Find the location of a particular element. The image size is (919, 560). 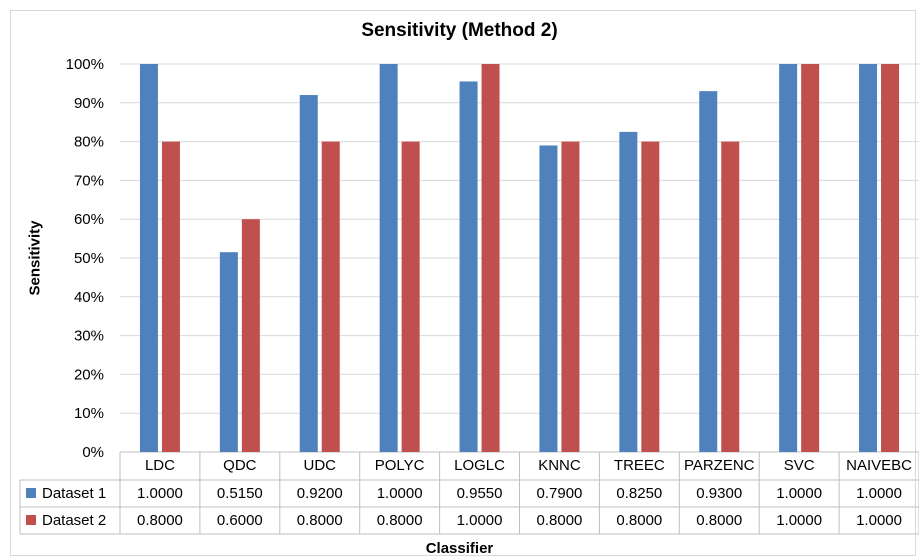

y-tick-label: 60% is located at coordinates (89, 219).